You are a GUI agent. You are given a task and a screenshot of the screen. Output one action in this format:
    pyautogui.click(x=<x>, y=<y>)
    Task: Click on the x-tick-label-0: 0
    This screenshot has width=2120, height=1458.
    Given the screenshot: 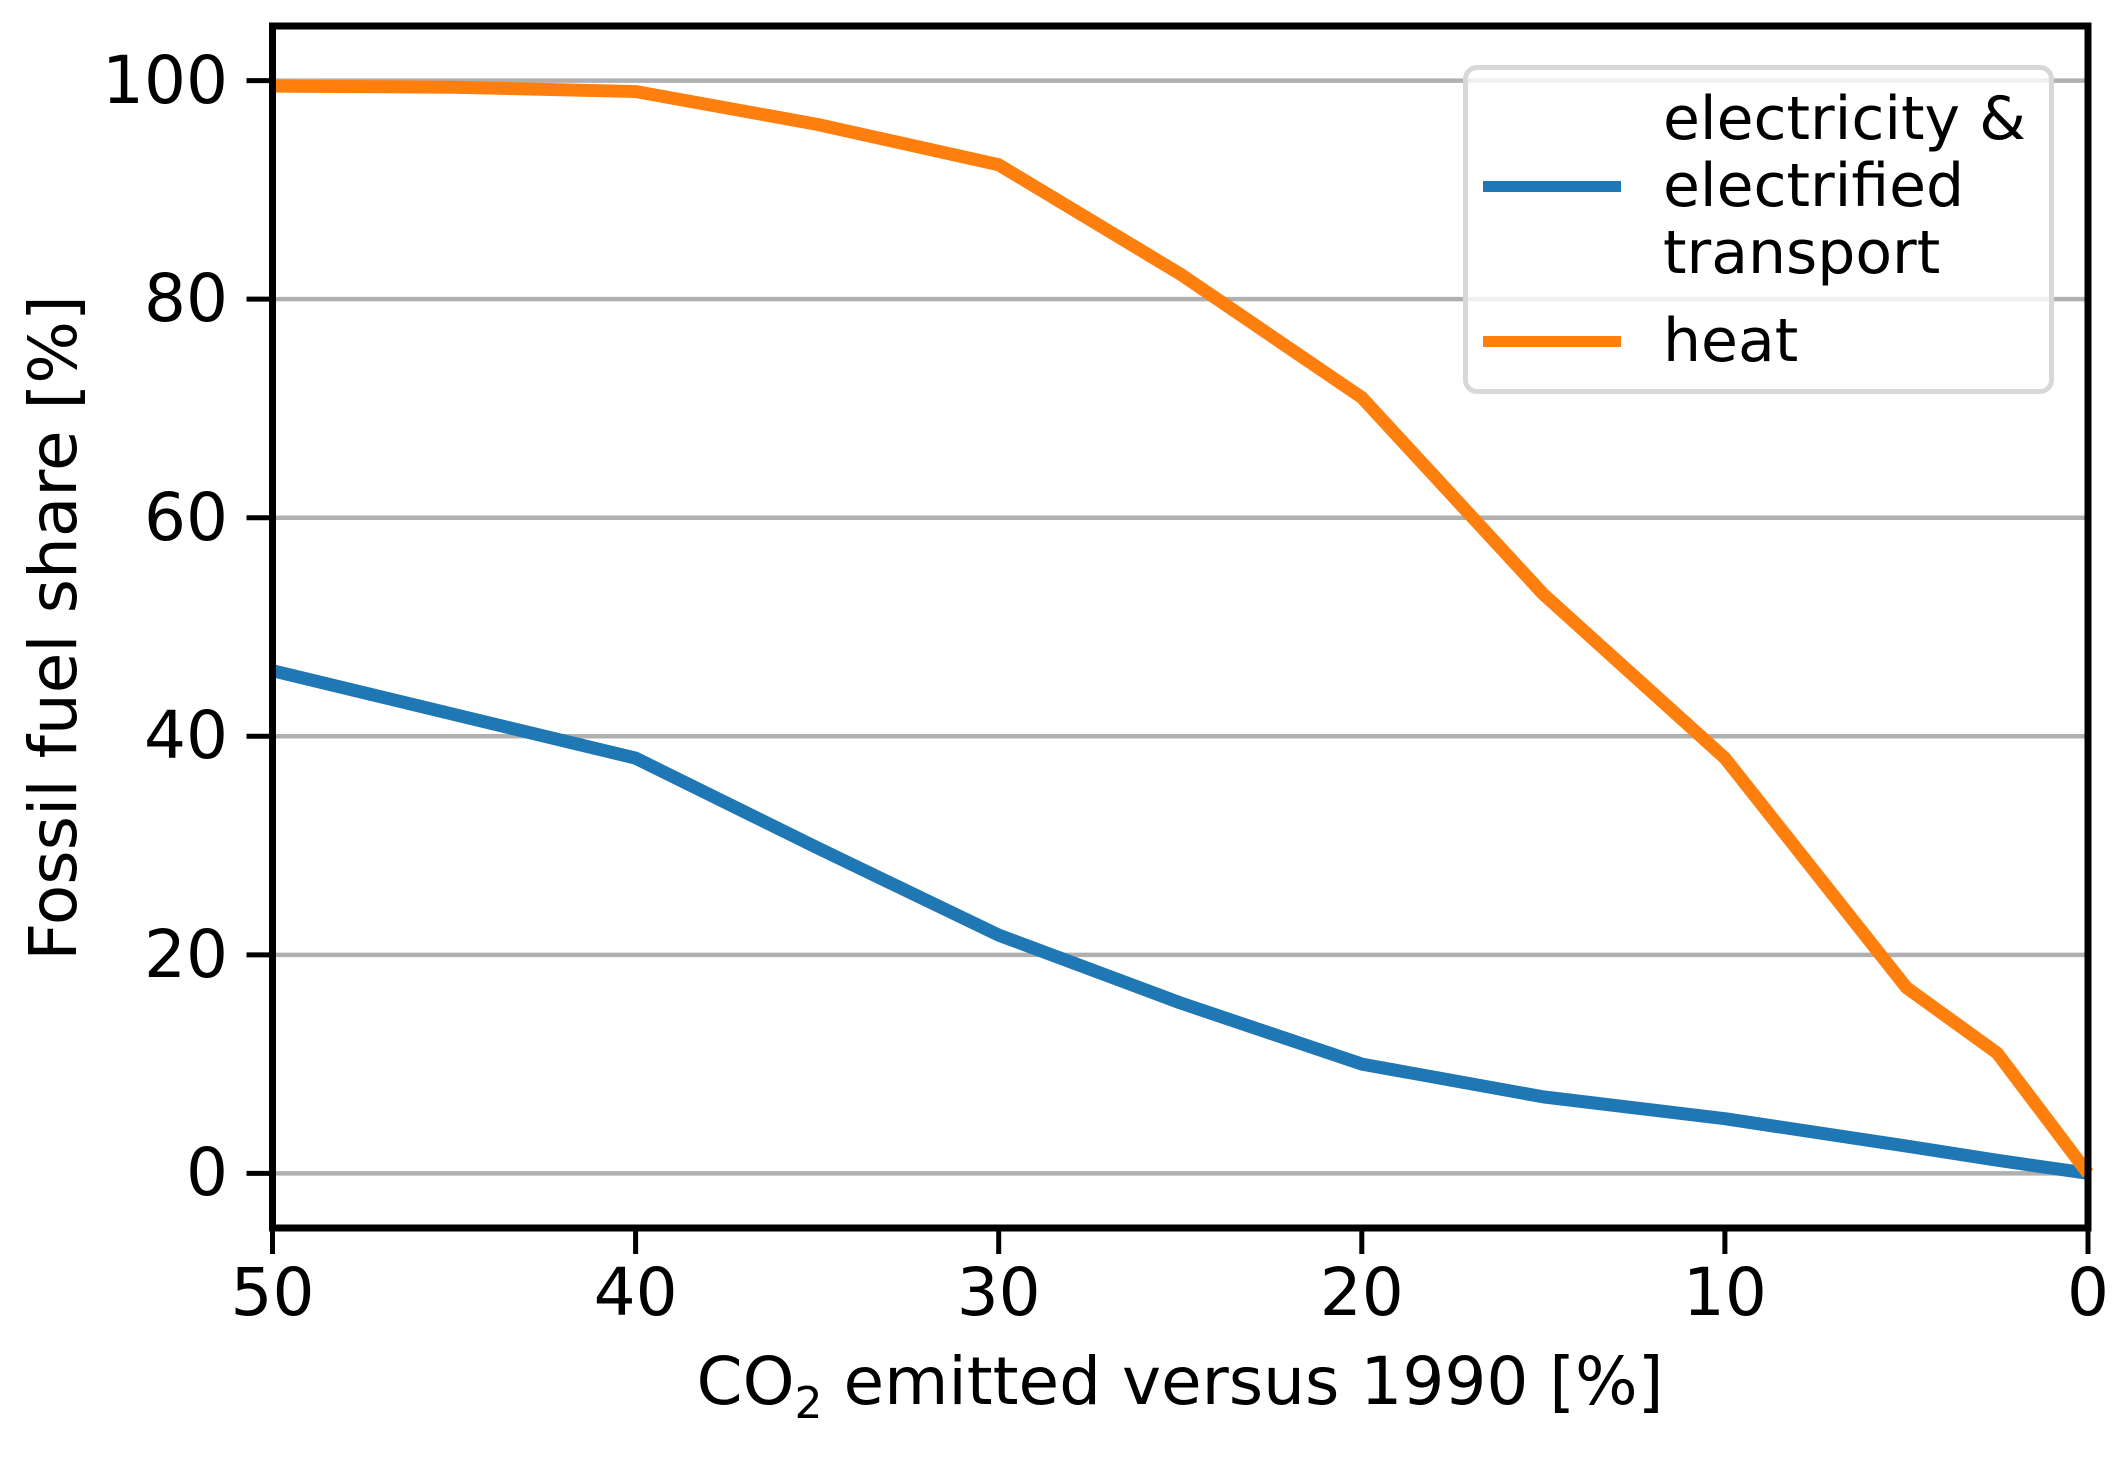 What is the action you would take?
    pyautogui.click(x=2088, y=1292)
    